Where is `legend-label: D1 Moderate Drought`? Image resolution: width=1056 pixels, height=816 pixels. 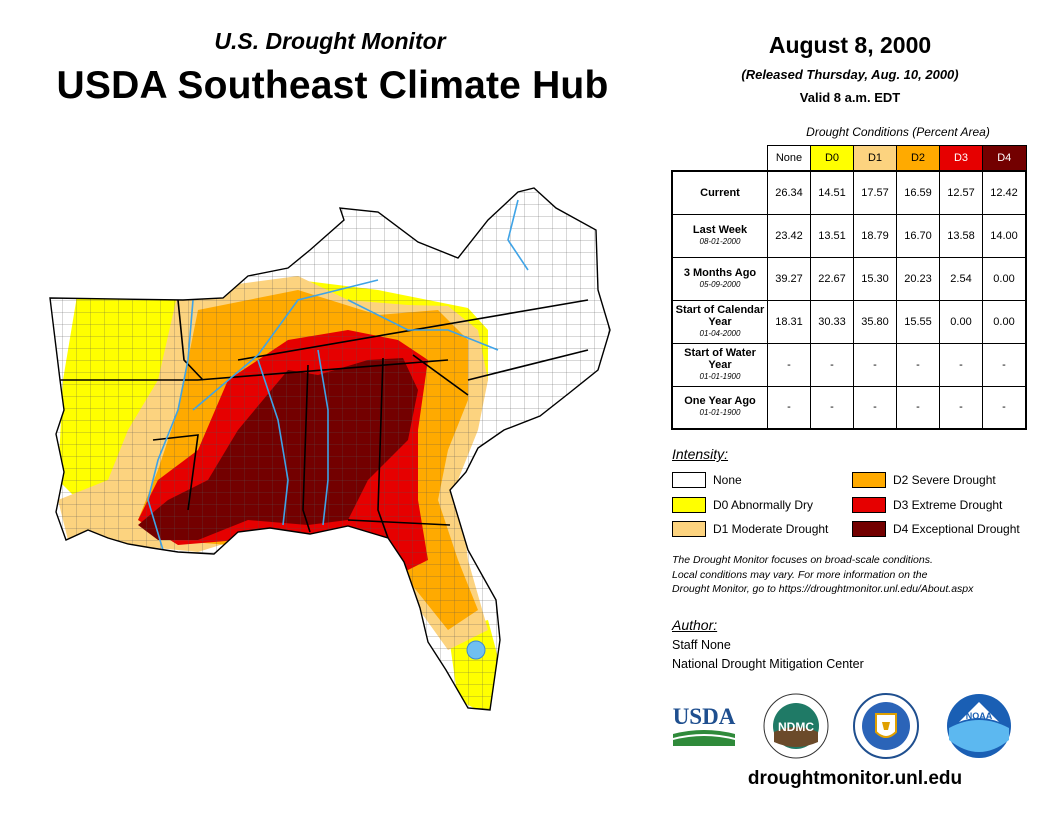
legend-label: D1 Moderate Drought is located at coordinates (771, 529).